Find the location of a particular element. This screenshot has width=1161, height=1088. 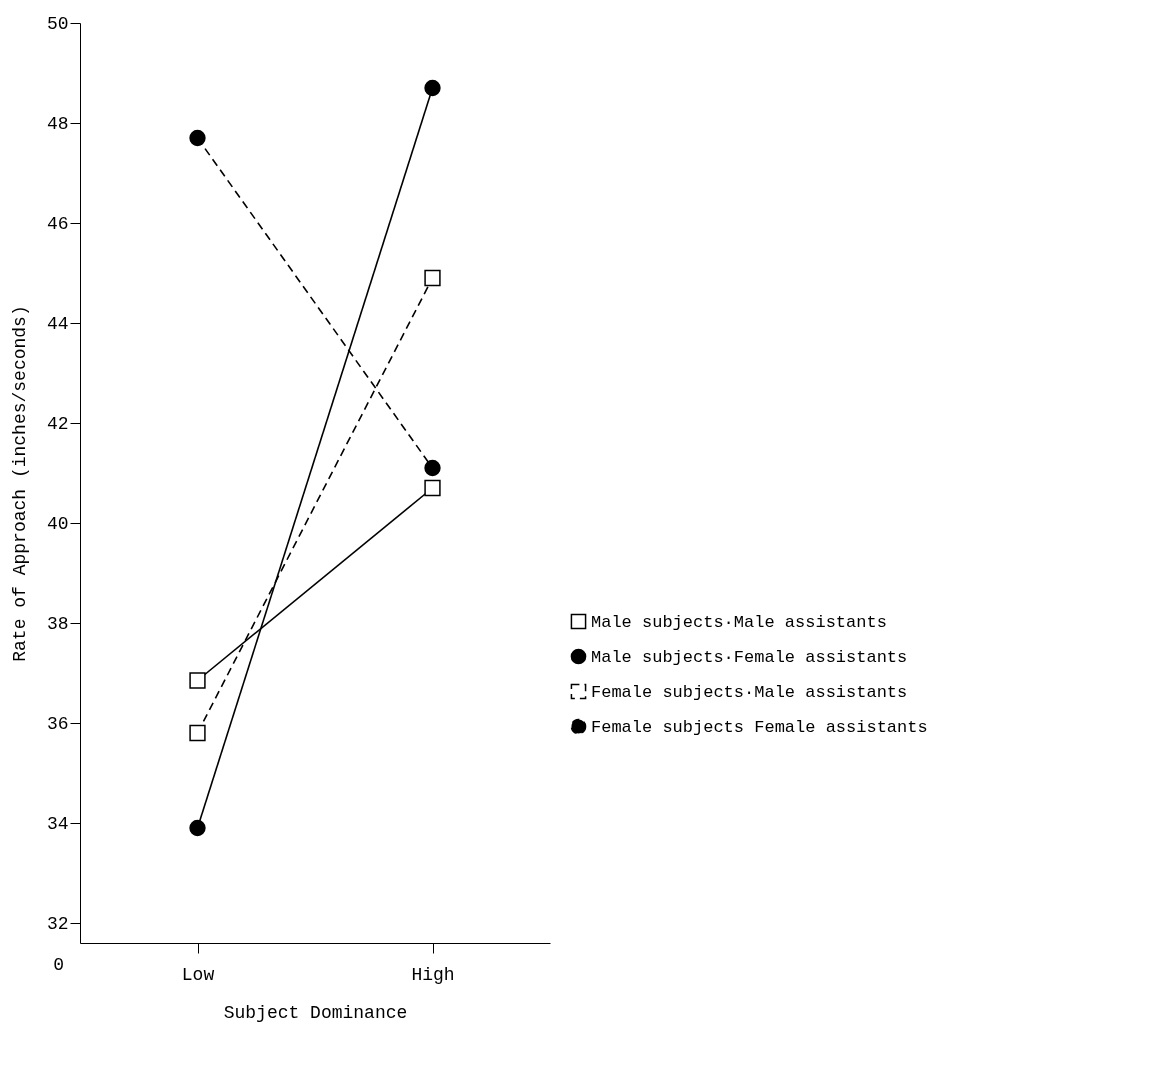

y-tick-label: 32 is located at coordinates (57, 923).